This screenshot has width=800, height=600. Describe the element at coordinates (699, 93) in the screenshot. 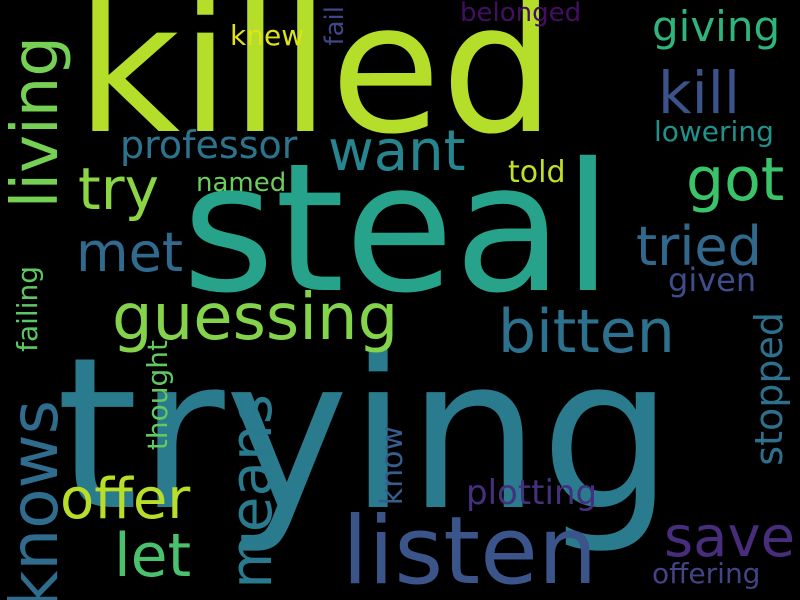

I see `word-kill: kill` at that location.